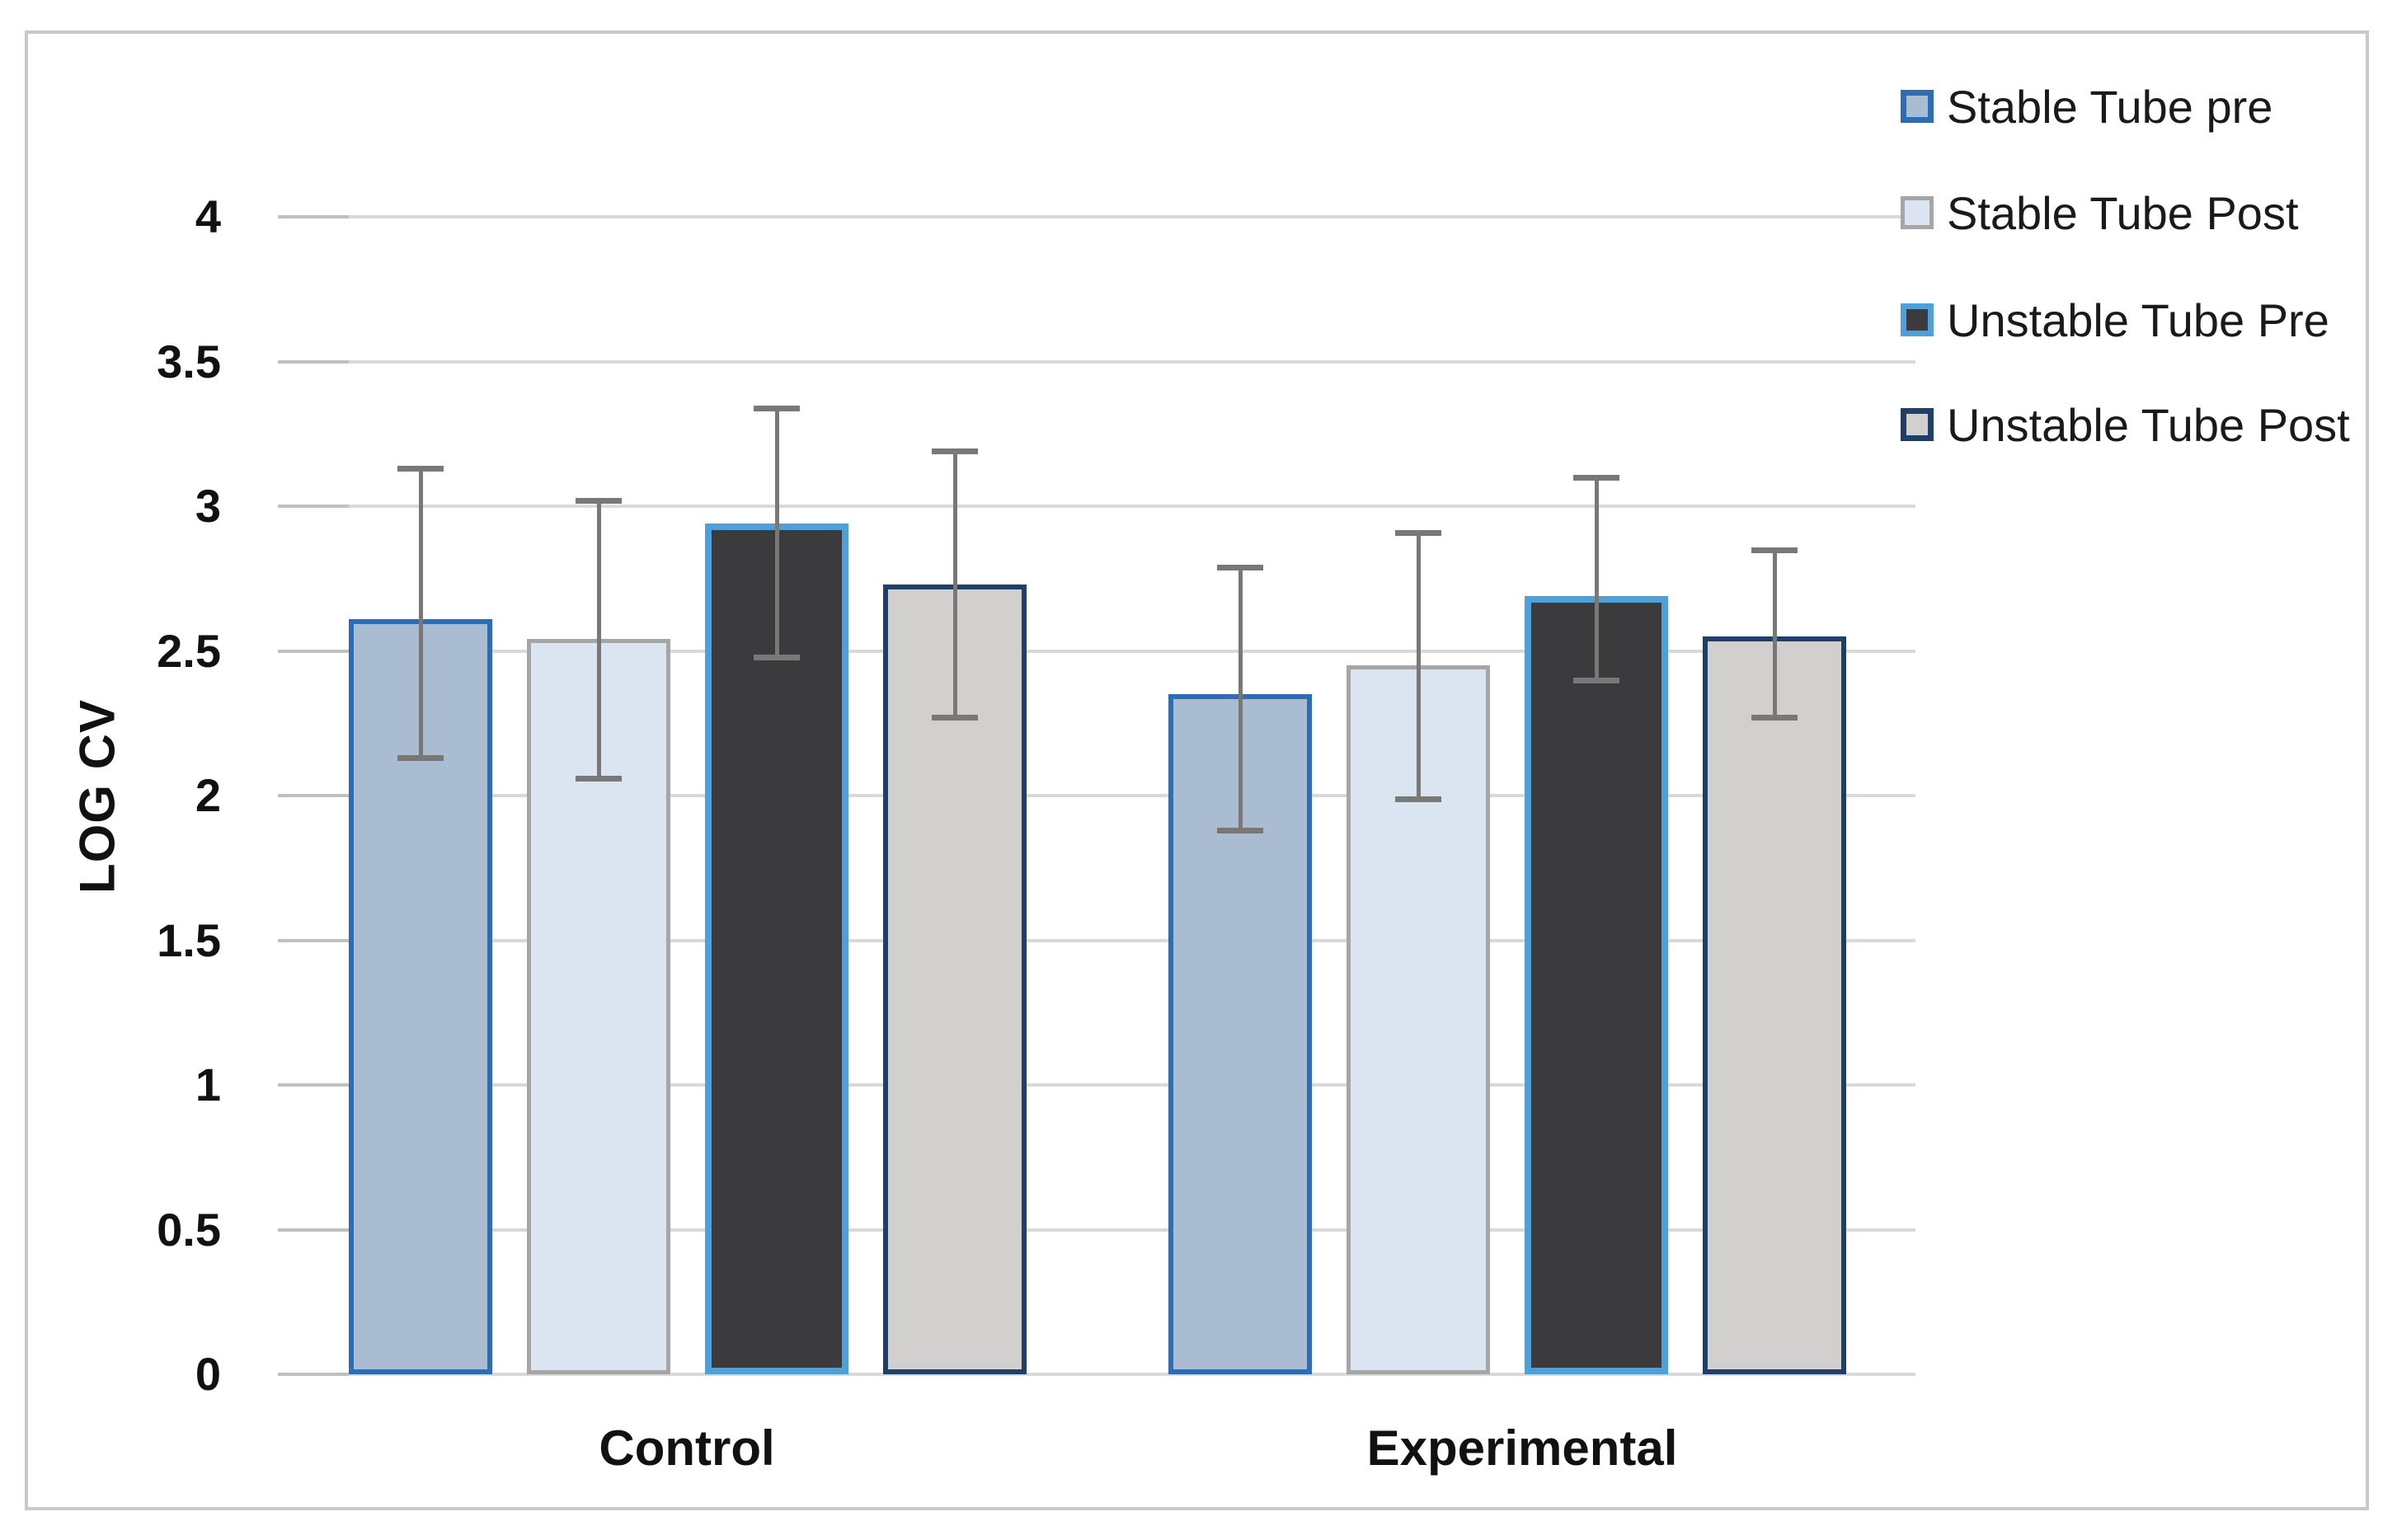  I want to click on legend-label: Stable Tube Post, so click(2123, 213).